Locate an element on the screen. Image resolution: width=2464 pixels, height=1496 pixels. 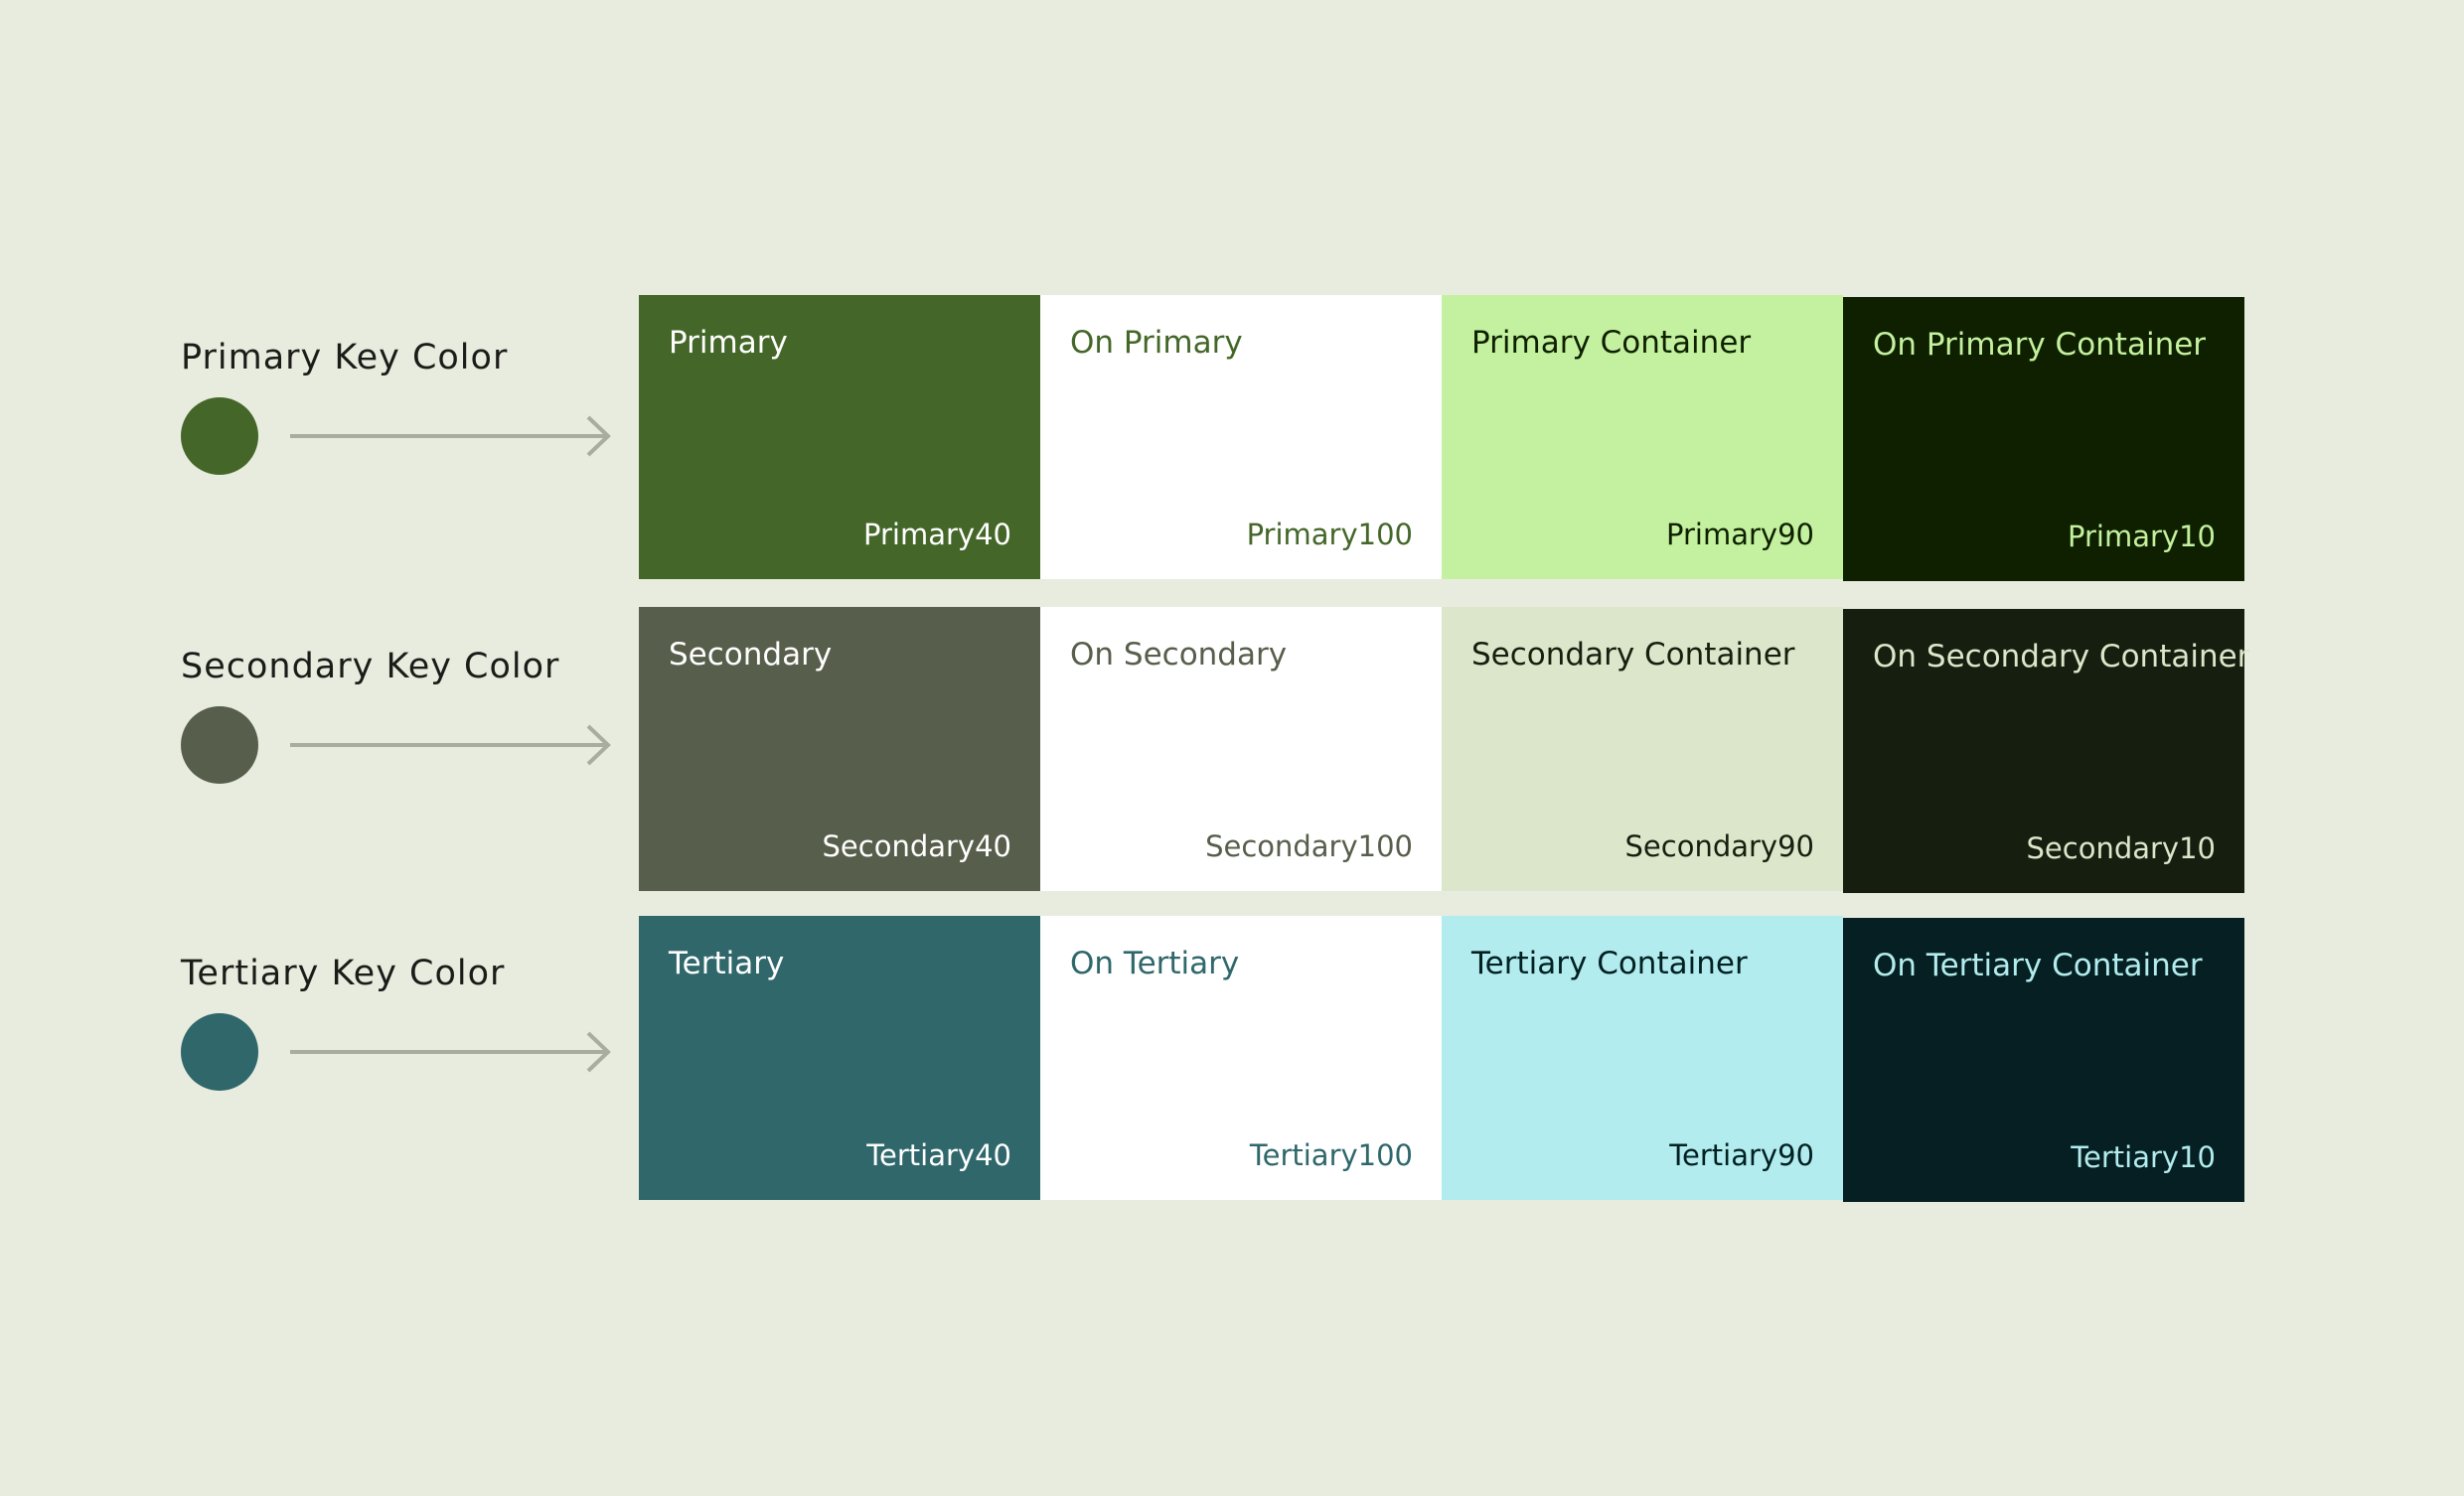
primary-container-tile-tone: Primary90 is located at coordinates (1740, 534).